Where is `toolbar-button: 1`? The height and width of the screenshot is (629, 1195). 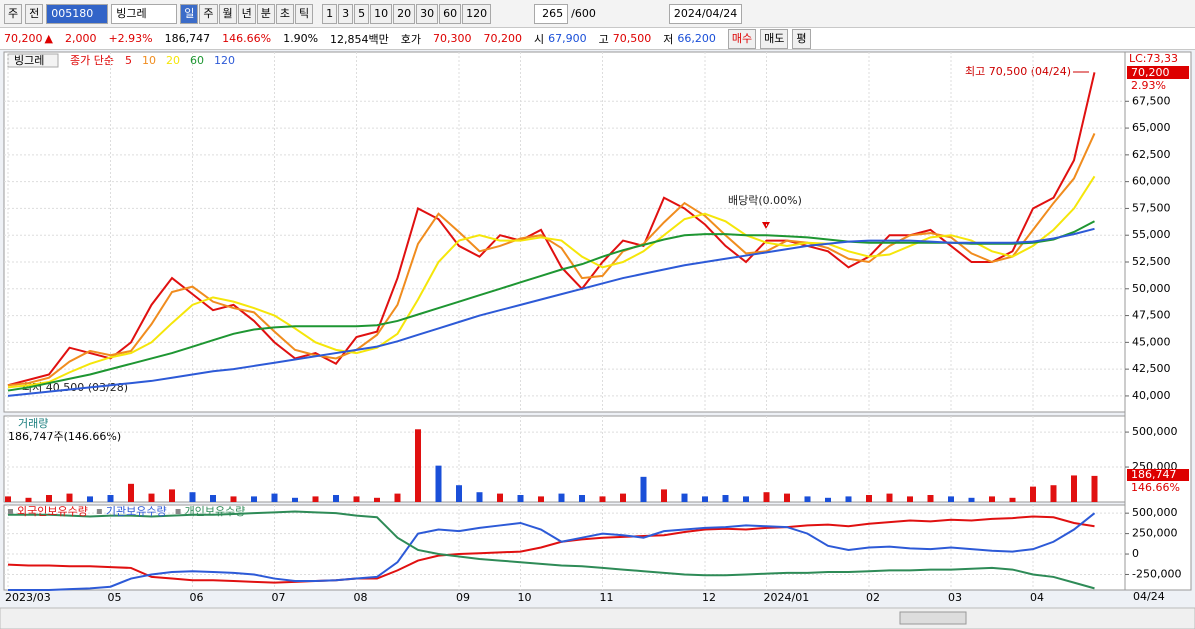
toolbar-button: 1 is located at coordinates (330, 13).